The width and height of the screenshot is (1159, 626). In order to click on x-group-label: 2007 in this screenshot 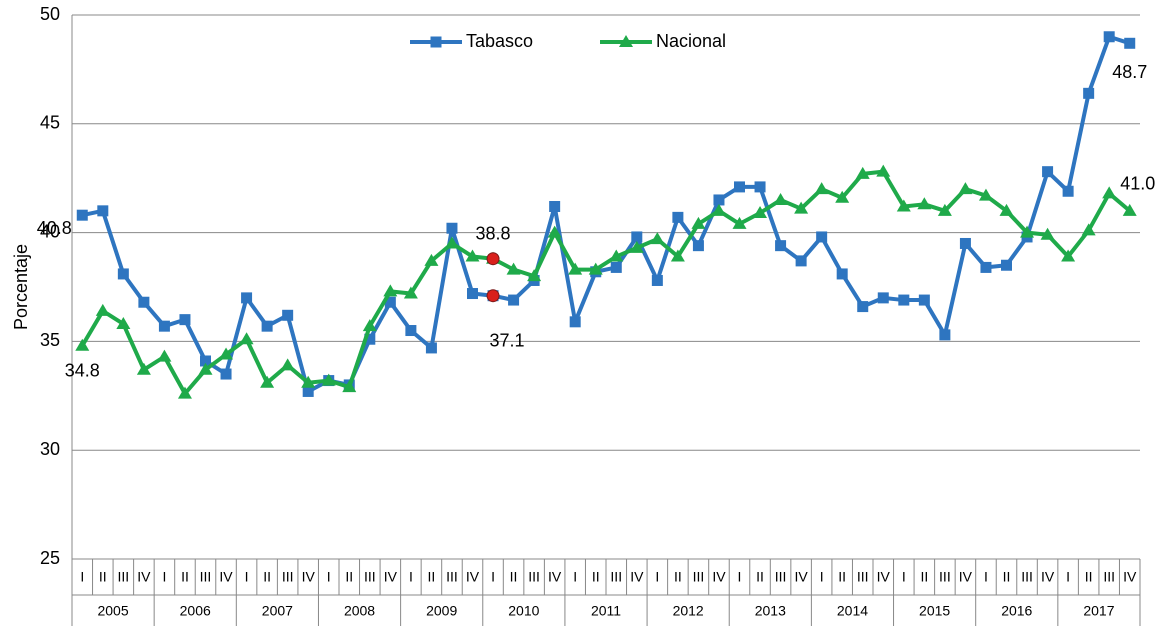, I will do `click(277, 611)`.